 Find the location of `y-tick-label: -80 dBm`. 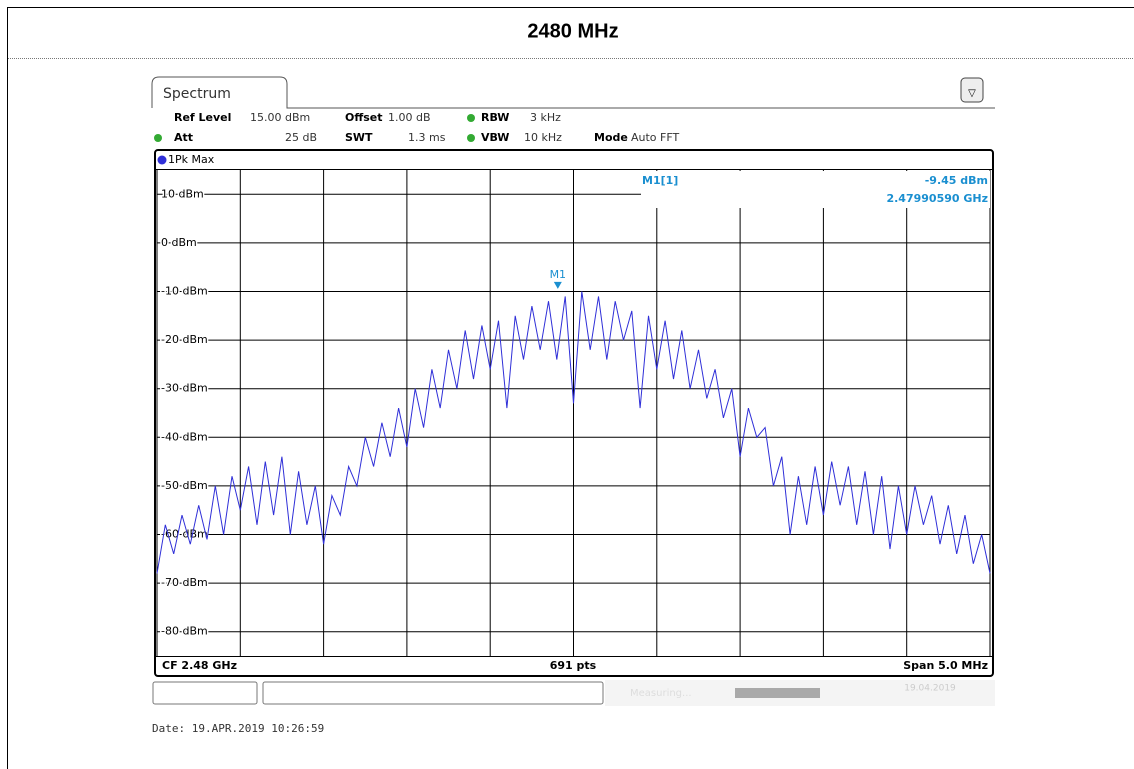

y-tick-label: -80 dBm is located at coordinates (184, 631).